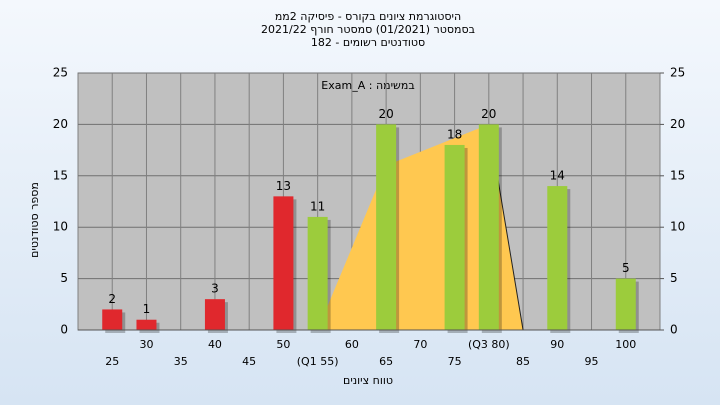 This screenshot has height=405, width=720. What do you see at coordinates (60, 227) in the screenshot?
I see `y-tick-label: 10` at bounding box center [60, 227].